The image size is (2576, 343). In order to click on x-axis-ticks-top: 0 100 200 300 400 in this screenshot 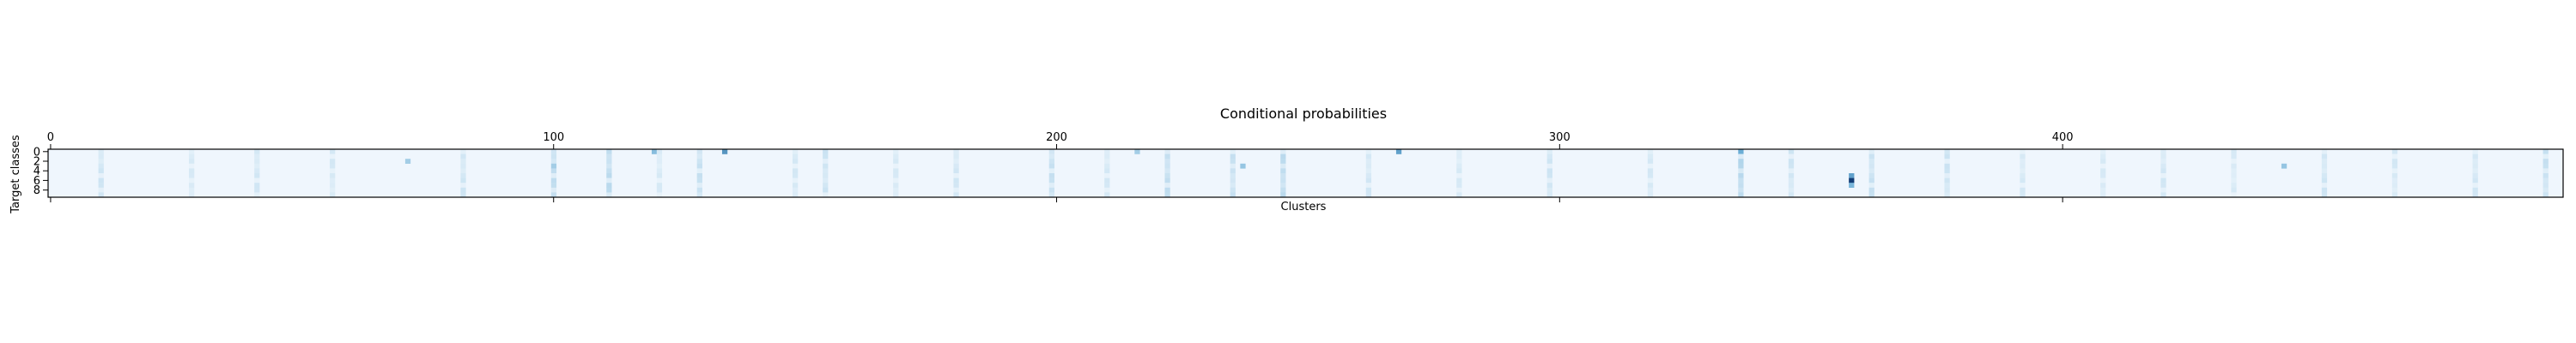, I will do `click(1060, 140)`.